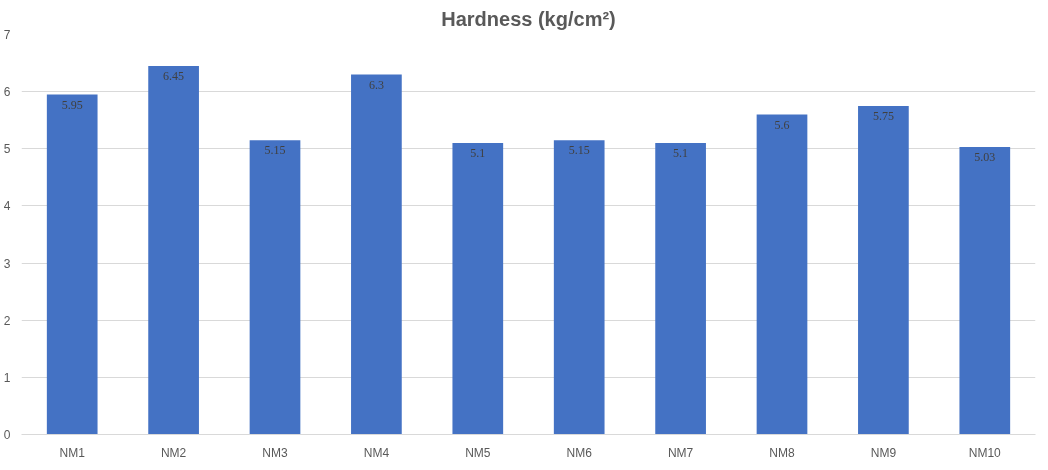 This screenshot has width=1048, height=470. Describe the element at coordinates (376, 84) in the screenshot. I see `data-label: 6.3` at that location.